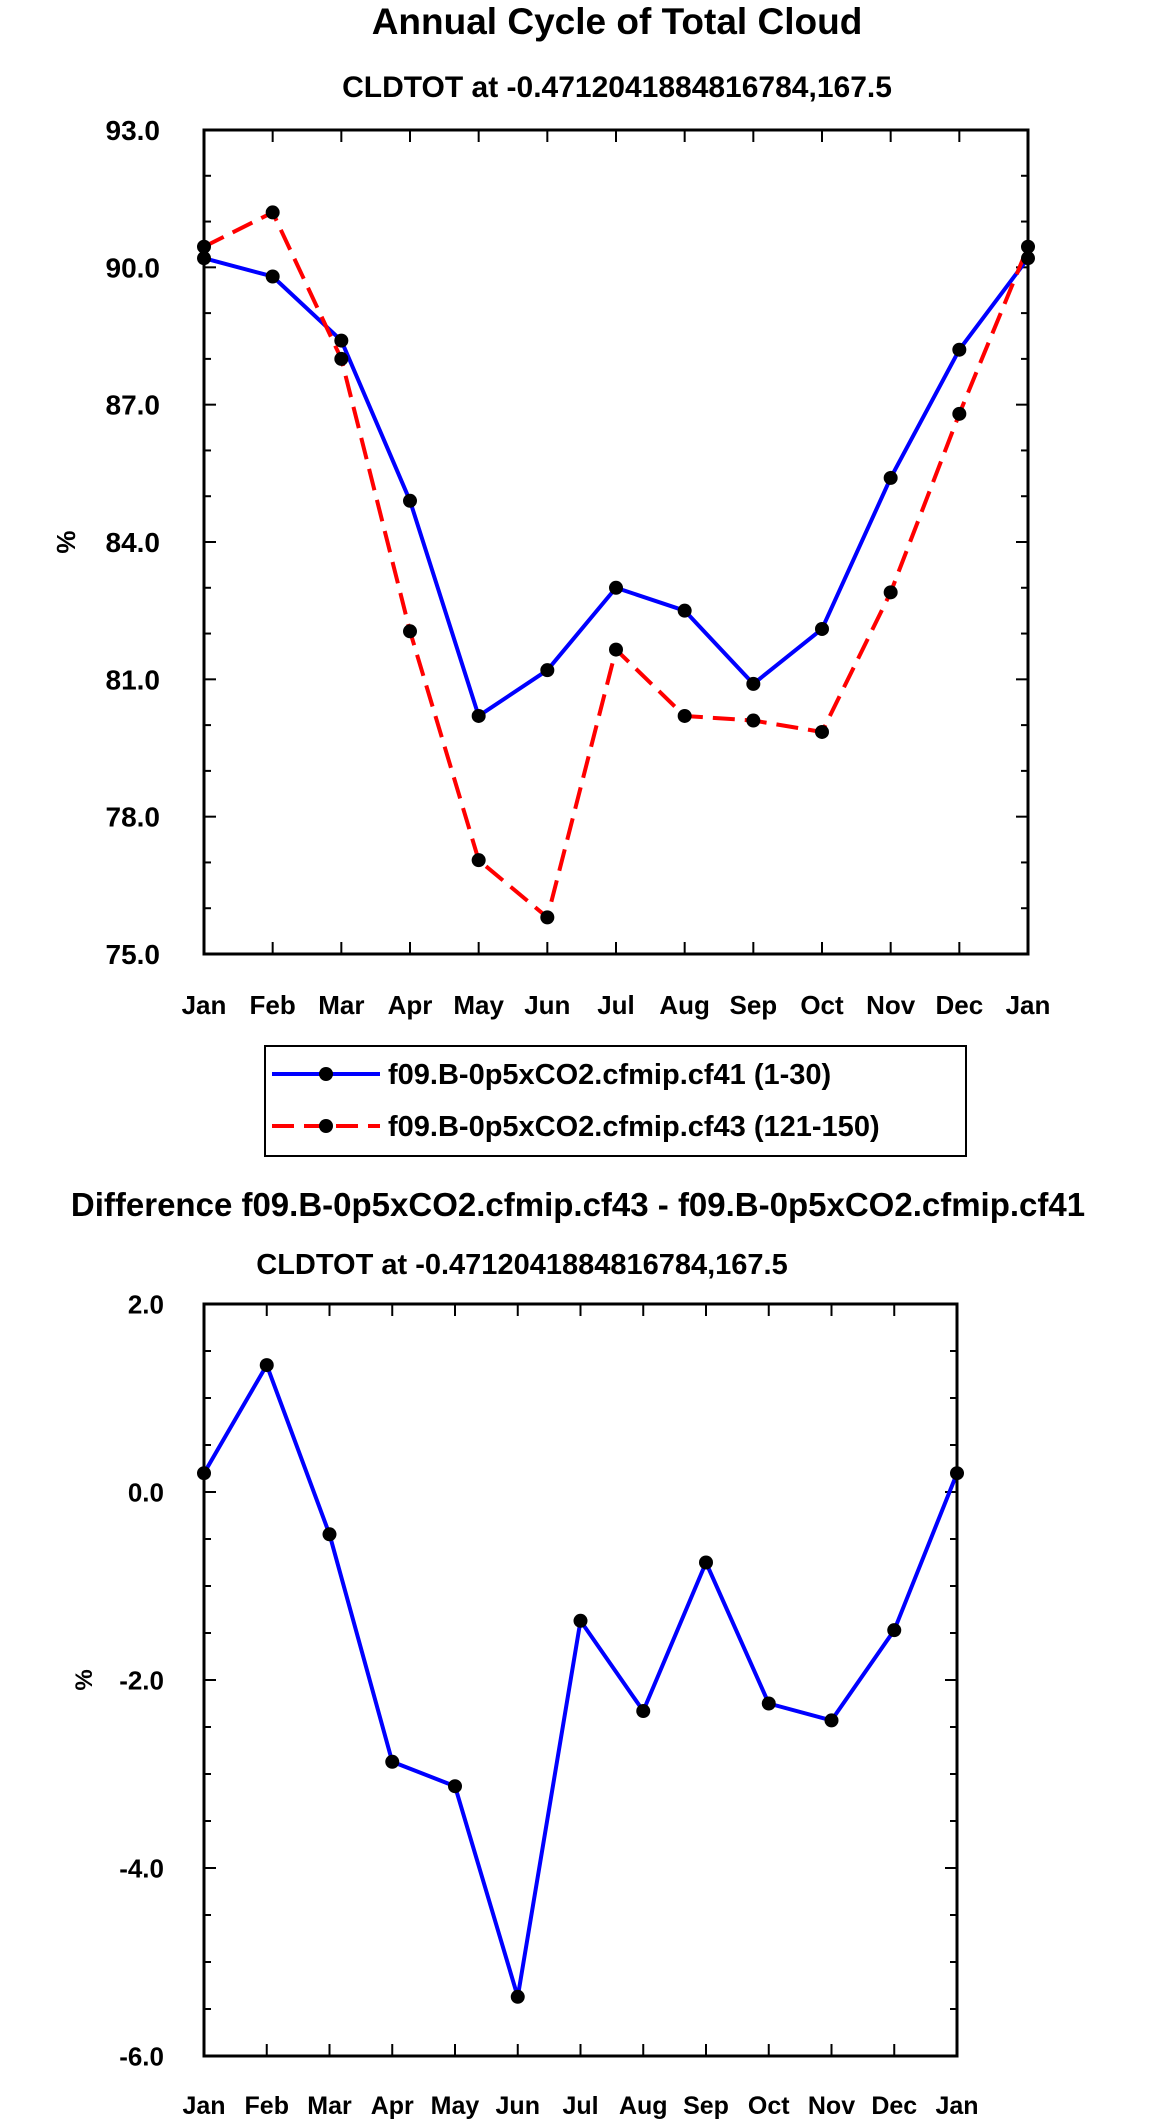 The height and width of the screenshot is (2122, 1161). I want to click on c1-xtick-label: Jun, so click(547, 1005).